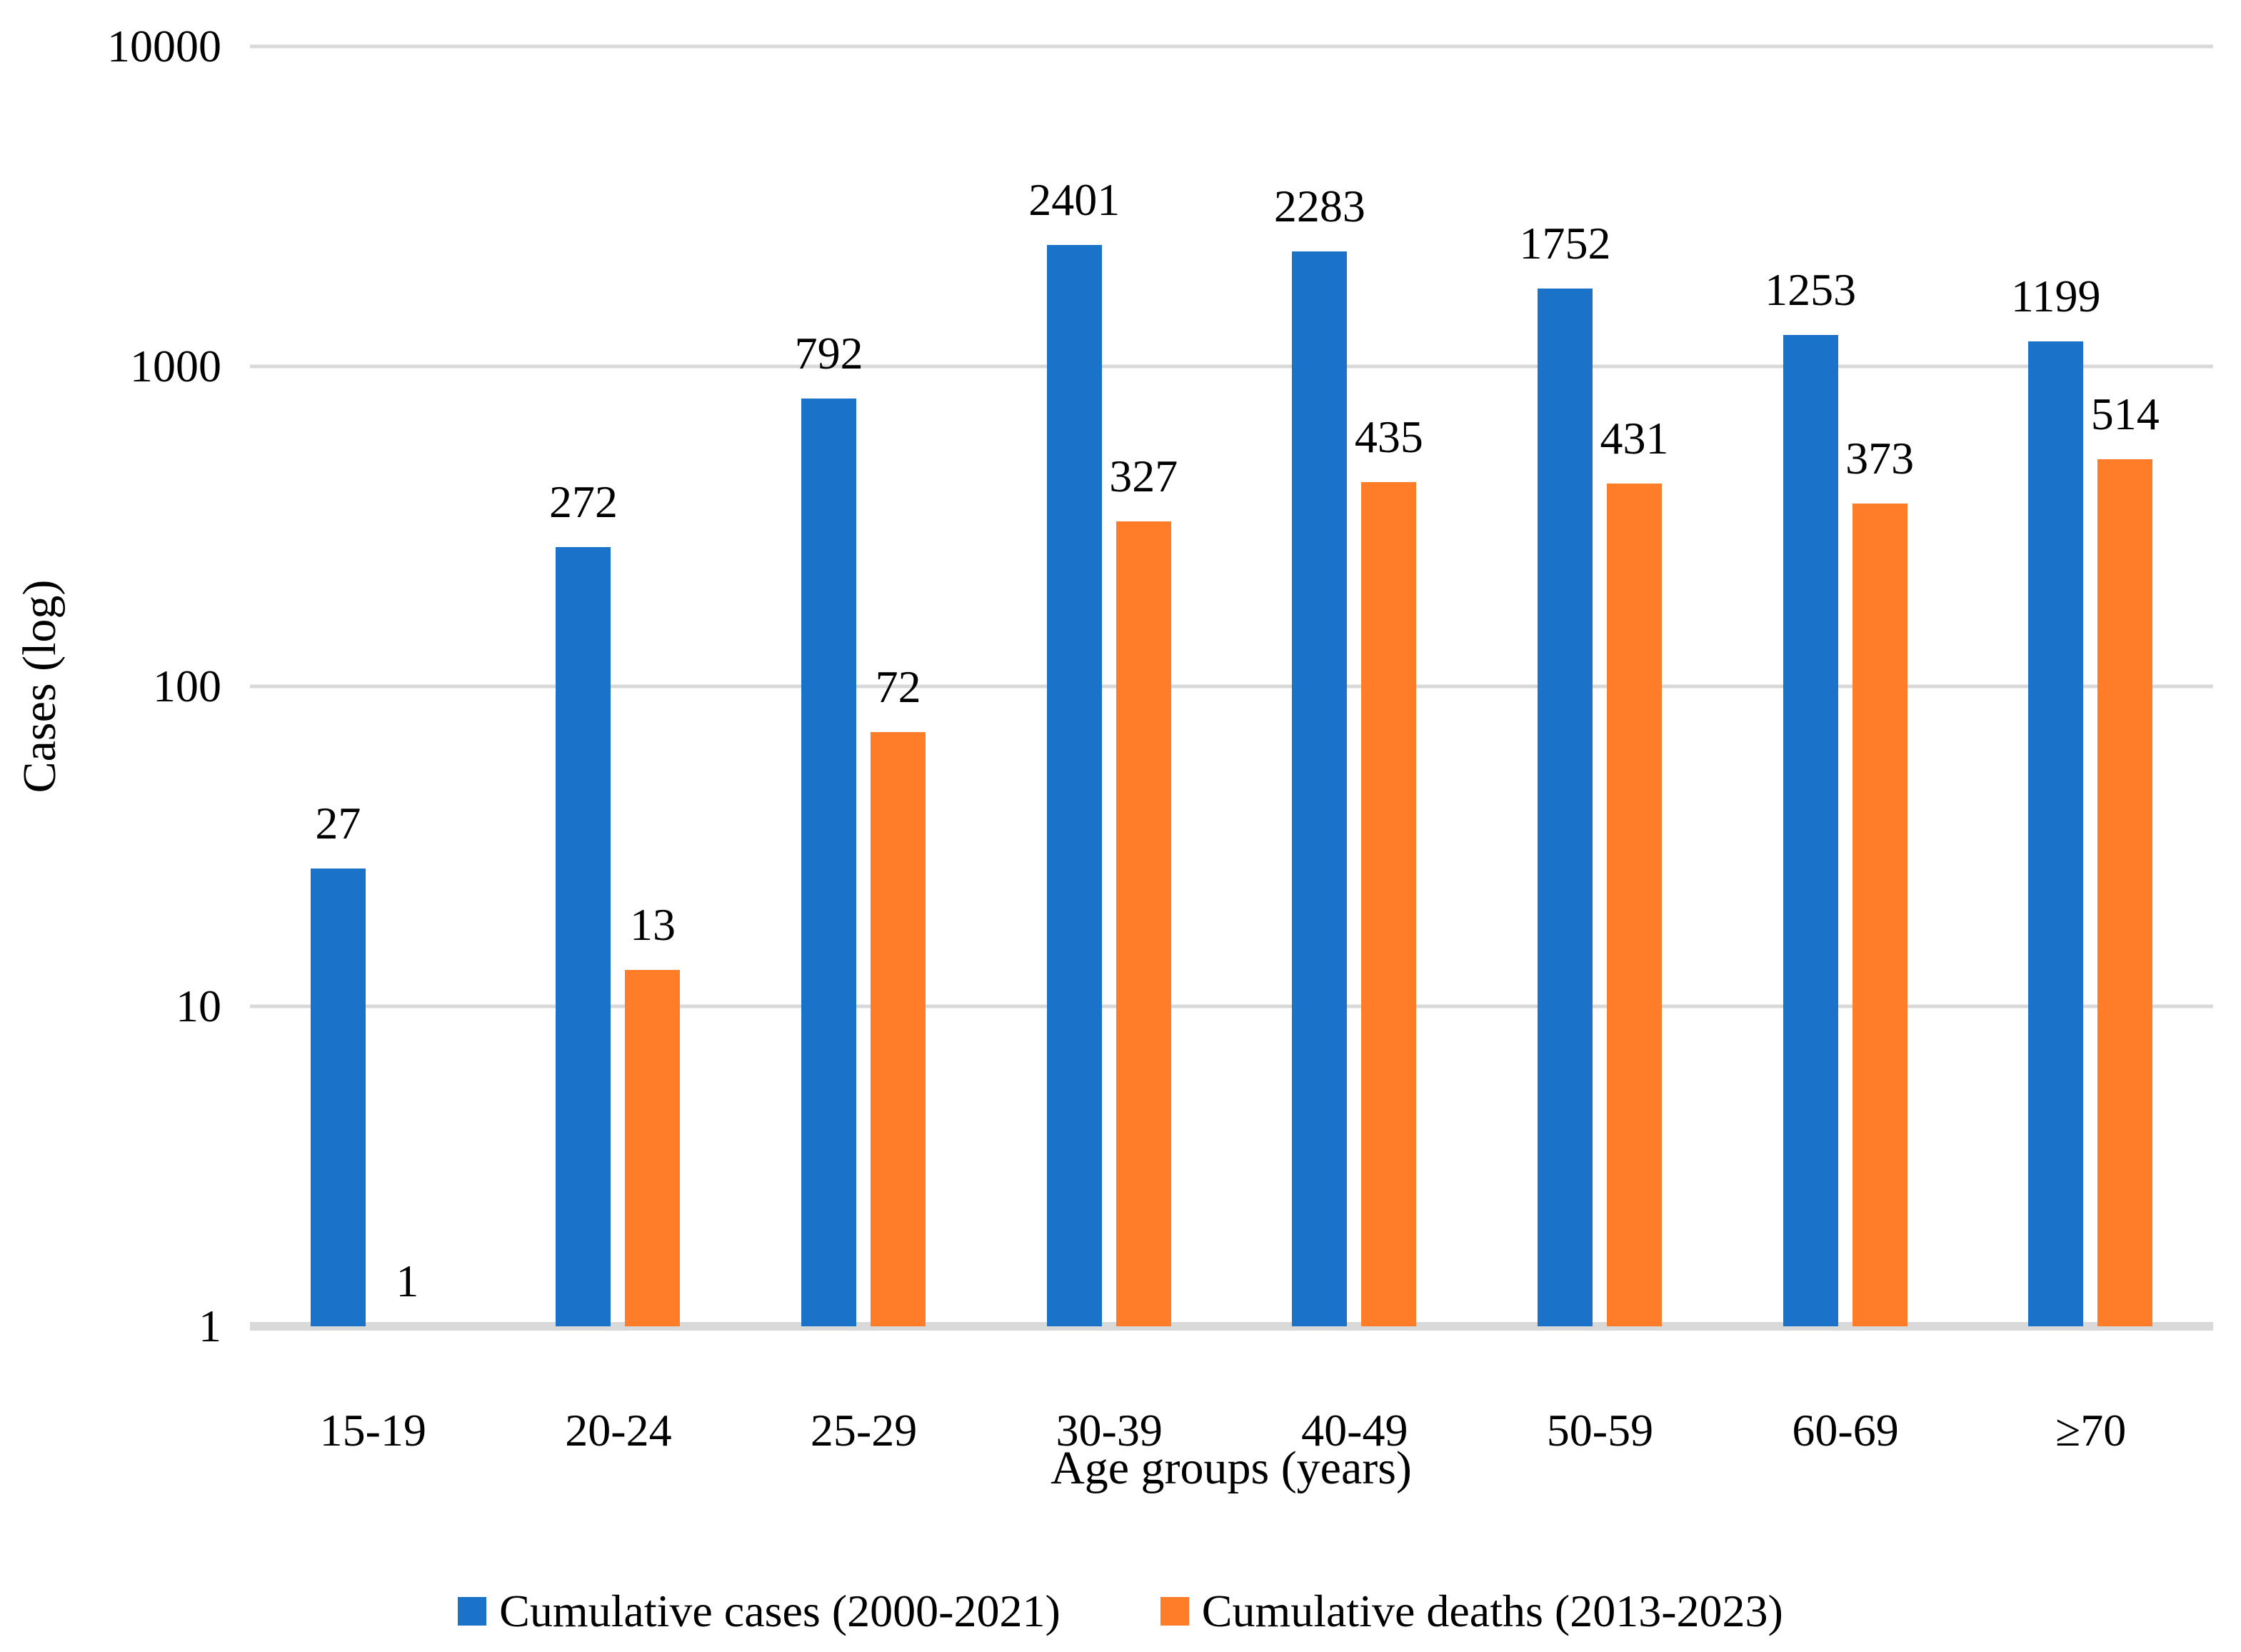 The height and width of the screenshot is (1652, 2241). What do you see at coordinates (176, 366) in the screenshot?
I see `y-tick-label-1000: 1000` at bounding box center [176, 366].